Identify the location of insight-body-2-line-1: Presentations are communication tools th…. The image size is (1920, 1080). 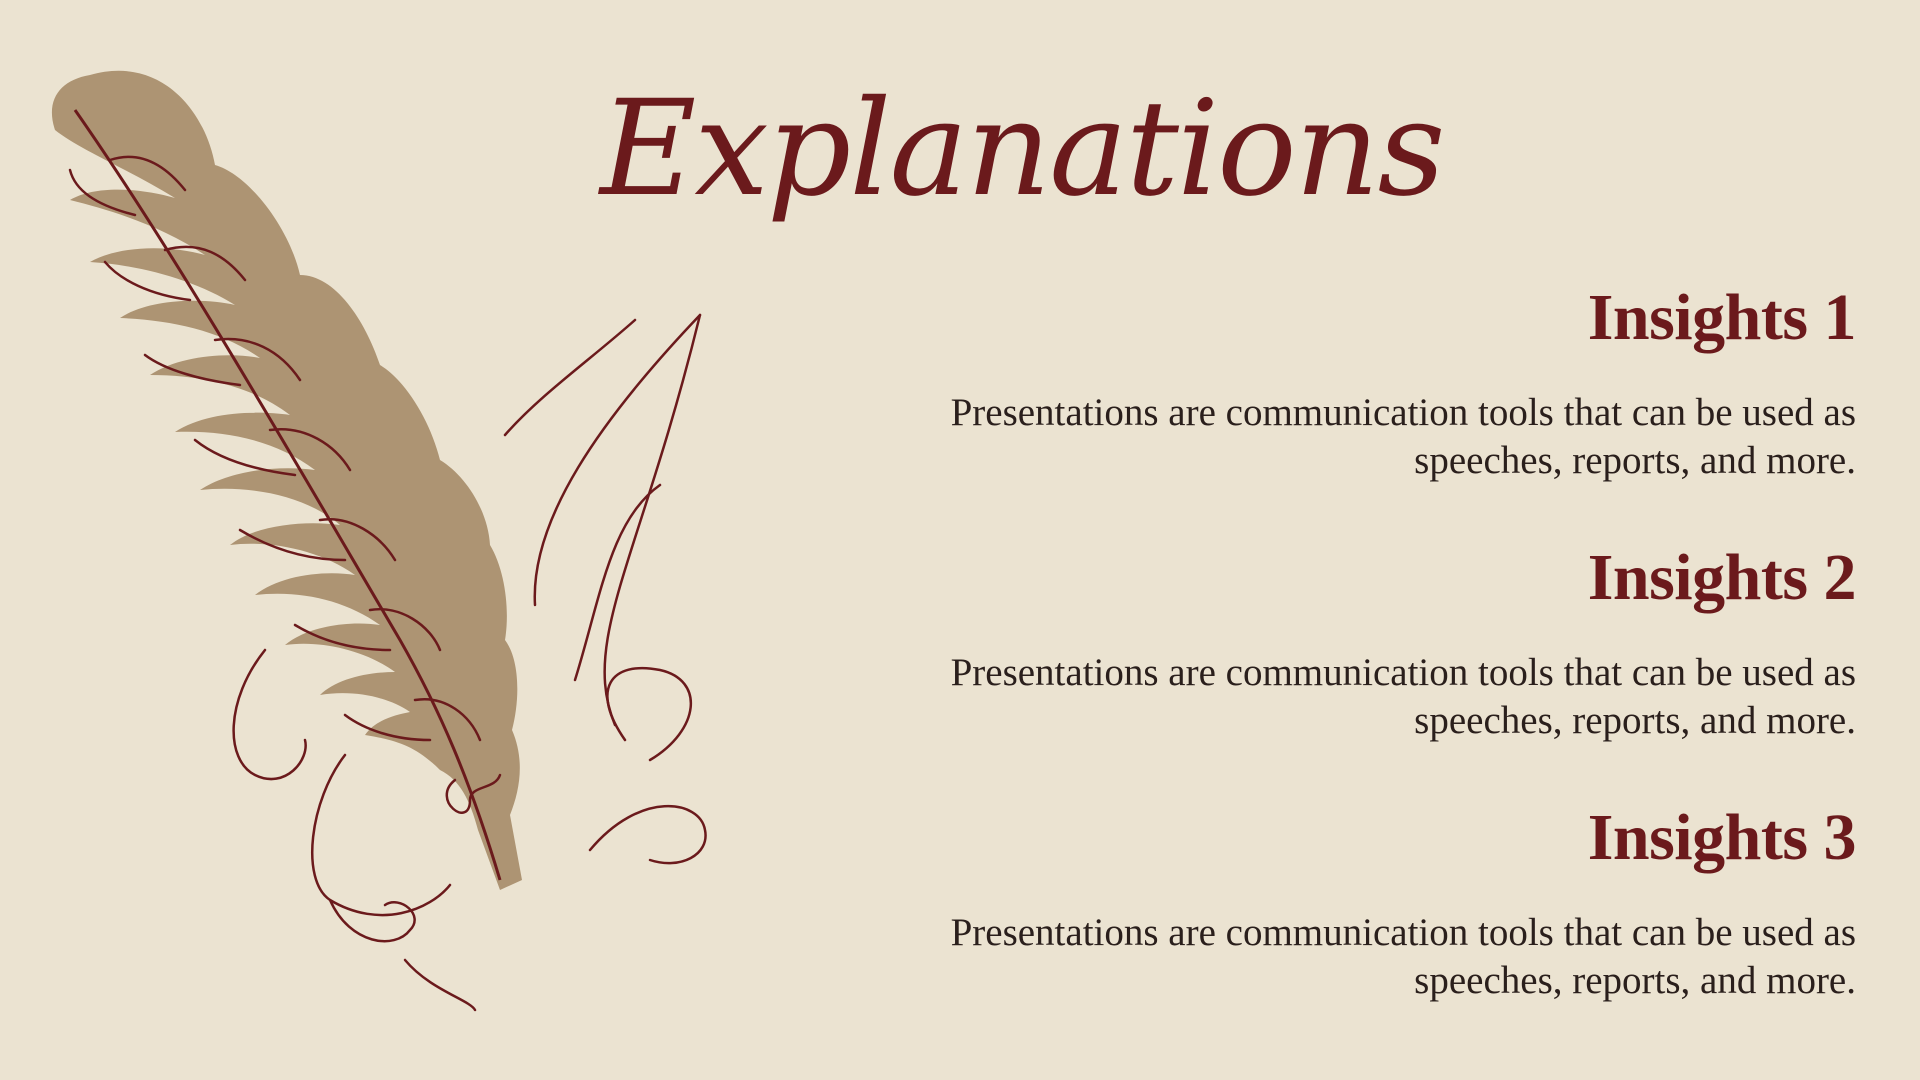
(1403, 672).